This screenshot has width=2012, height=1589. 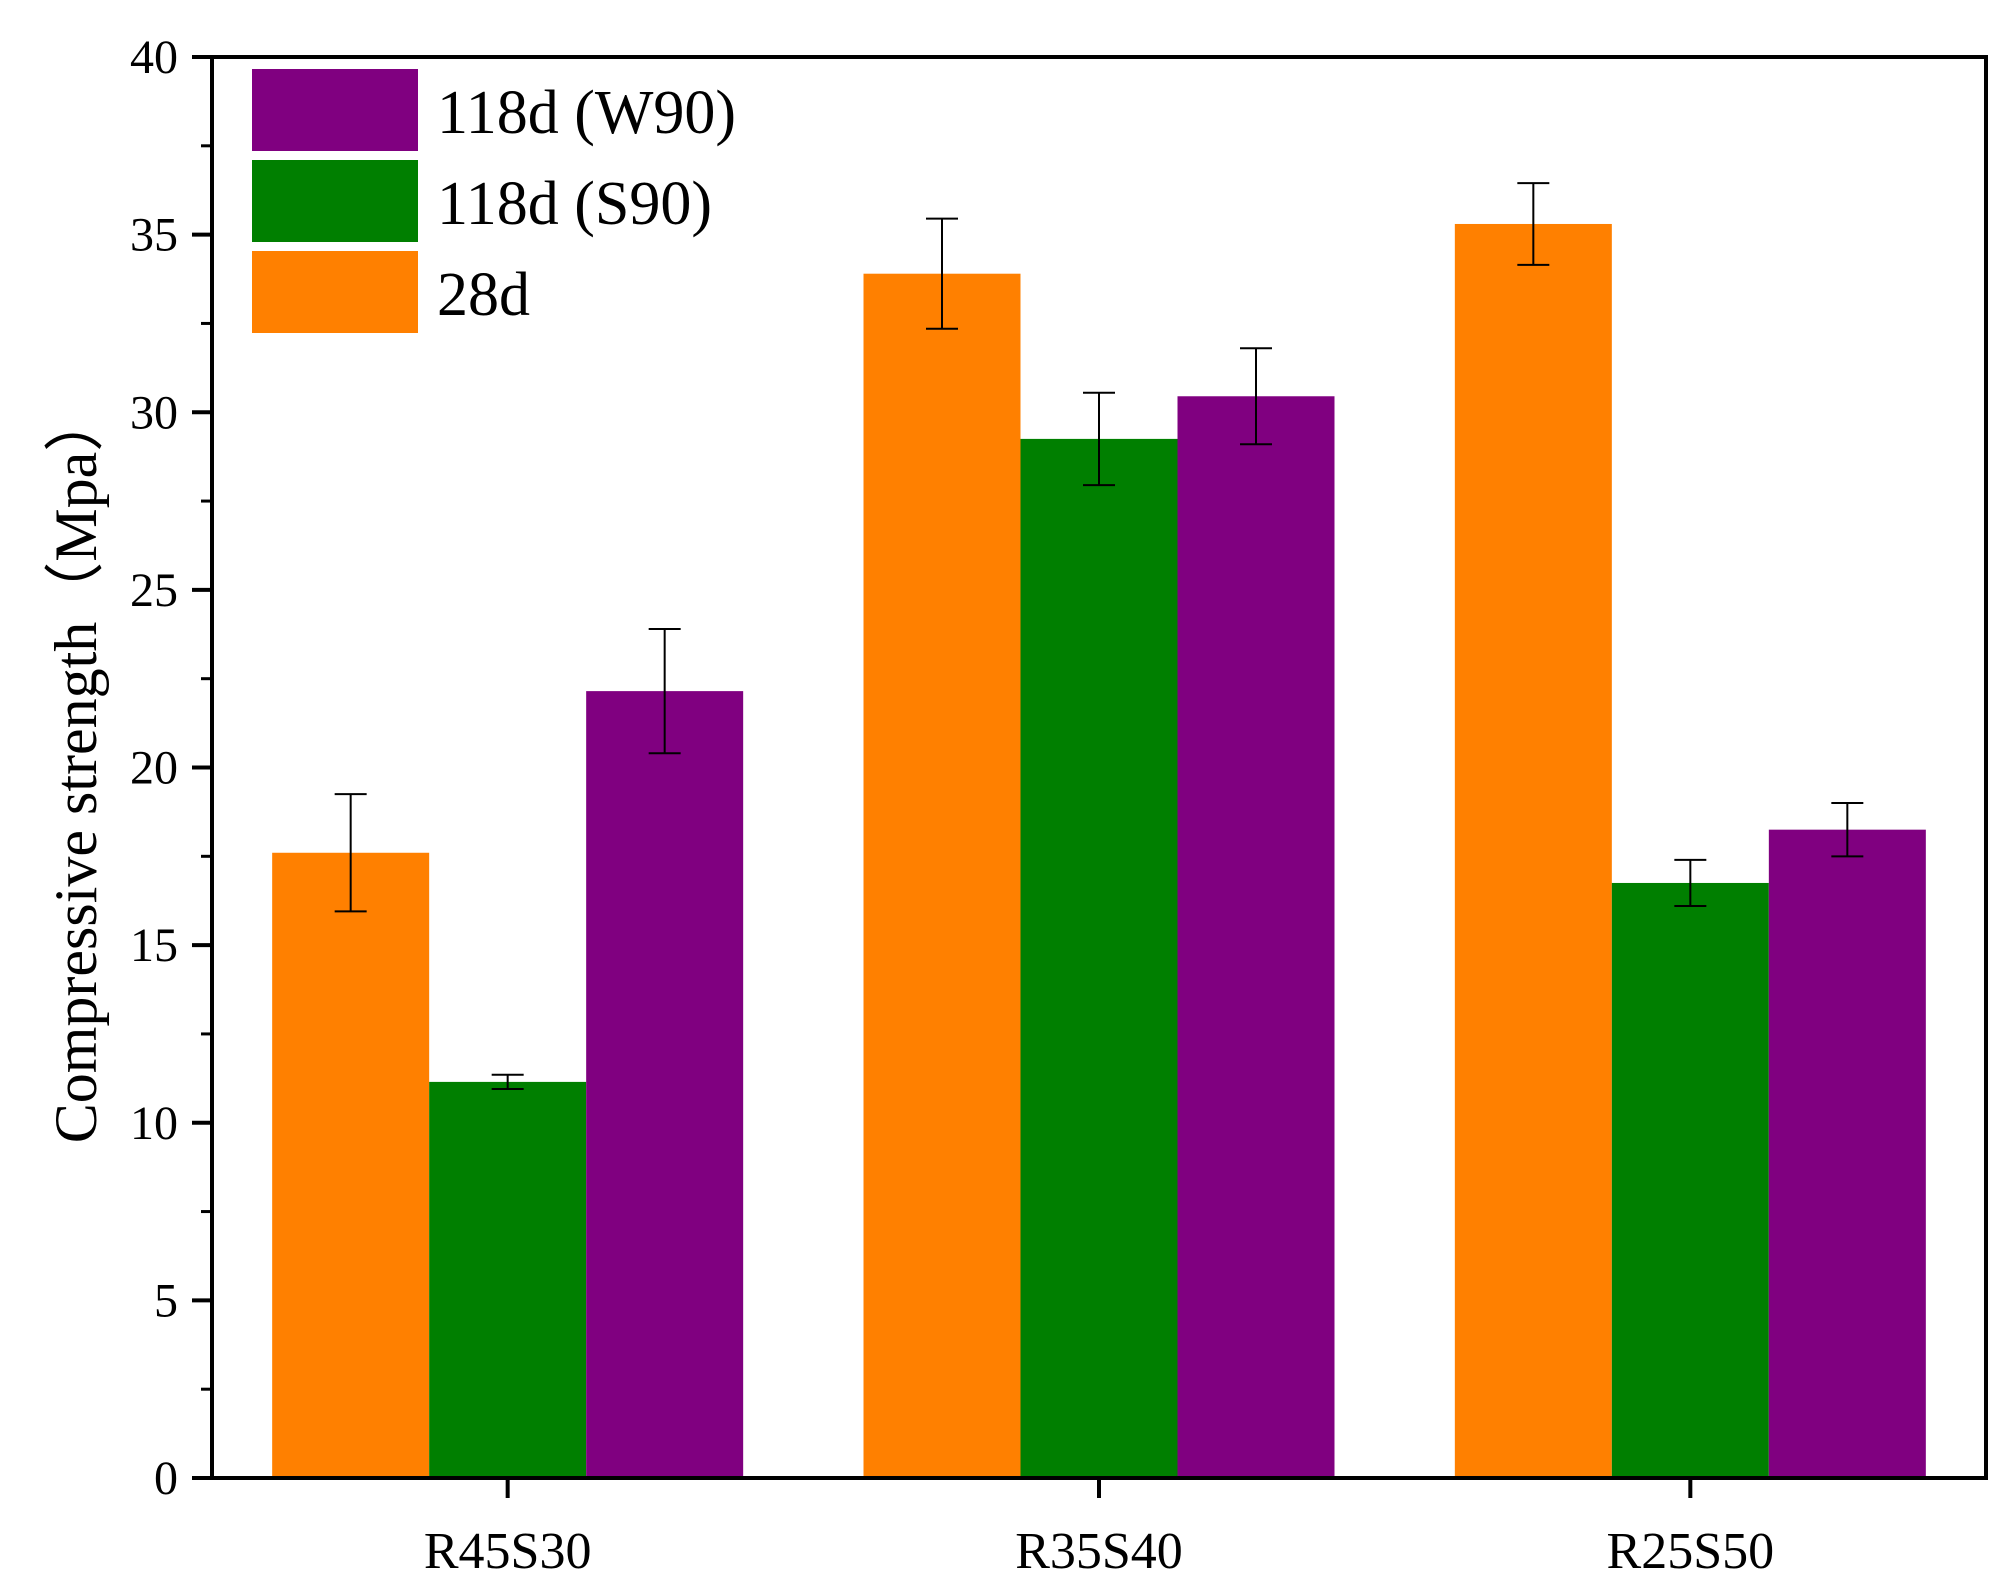 What do you see at coordinates (1690, 1180) in the screenshot?
I see `bar-R25S50-118d-S90-` at bounding box center [1690, 1180].